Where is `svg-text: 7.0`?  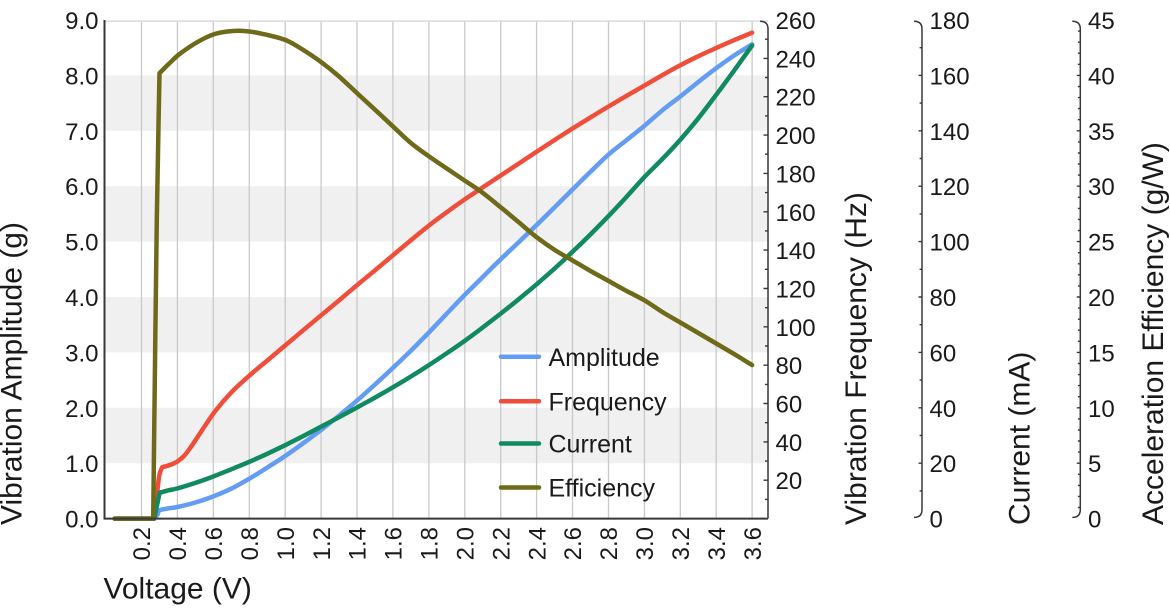 svg-text: 7.0 is located at coordinates (81, 132).